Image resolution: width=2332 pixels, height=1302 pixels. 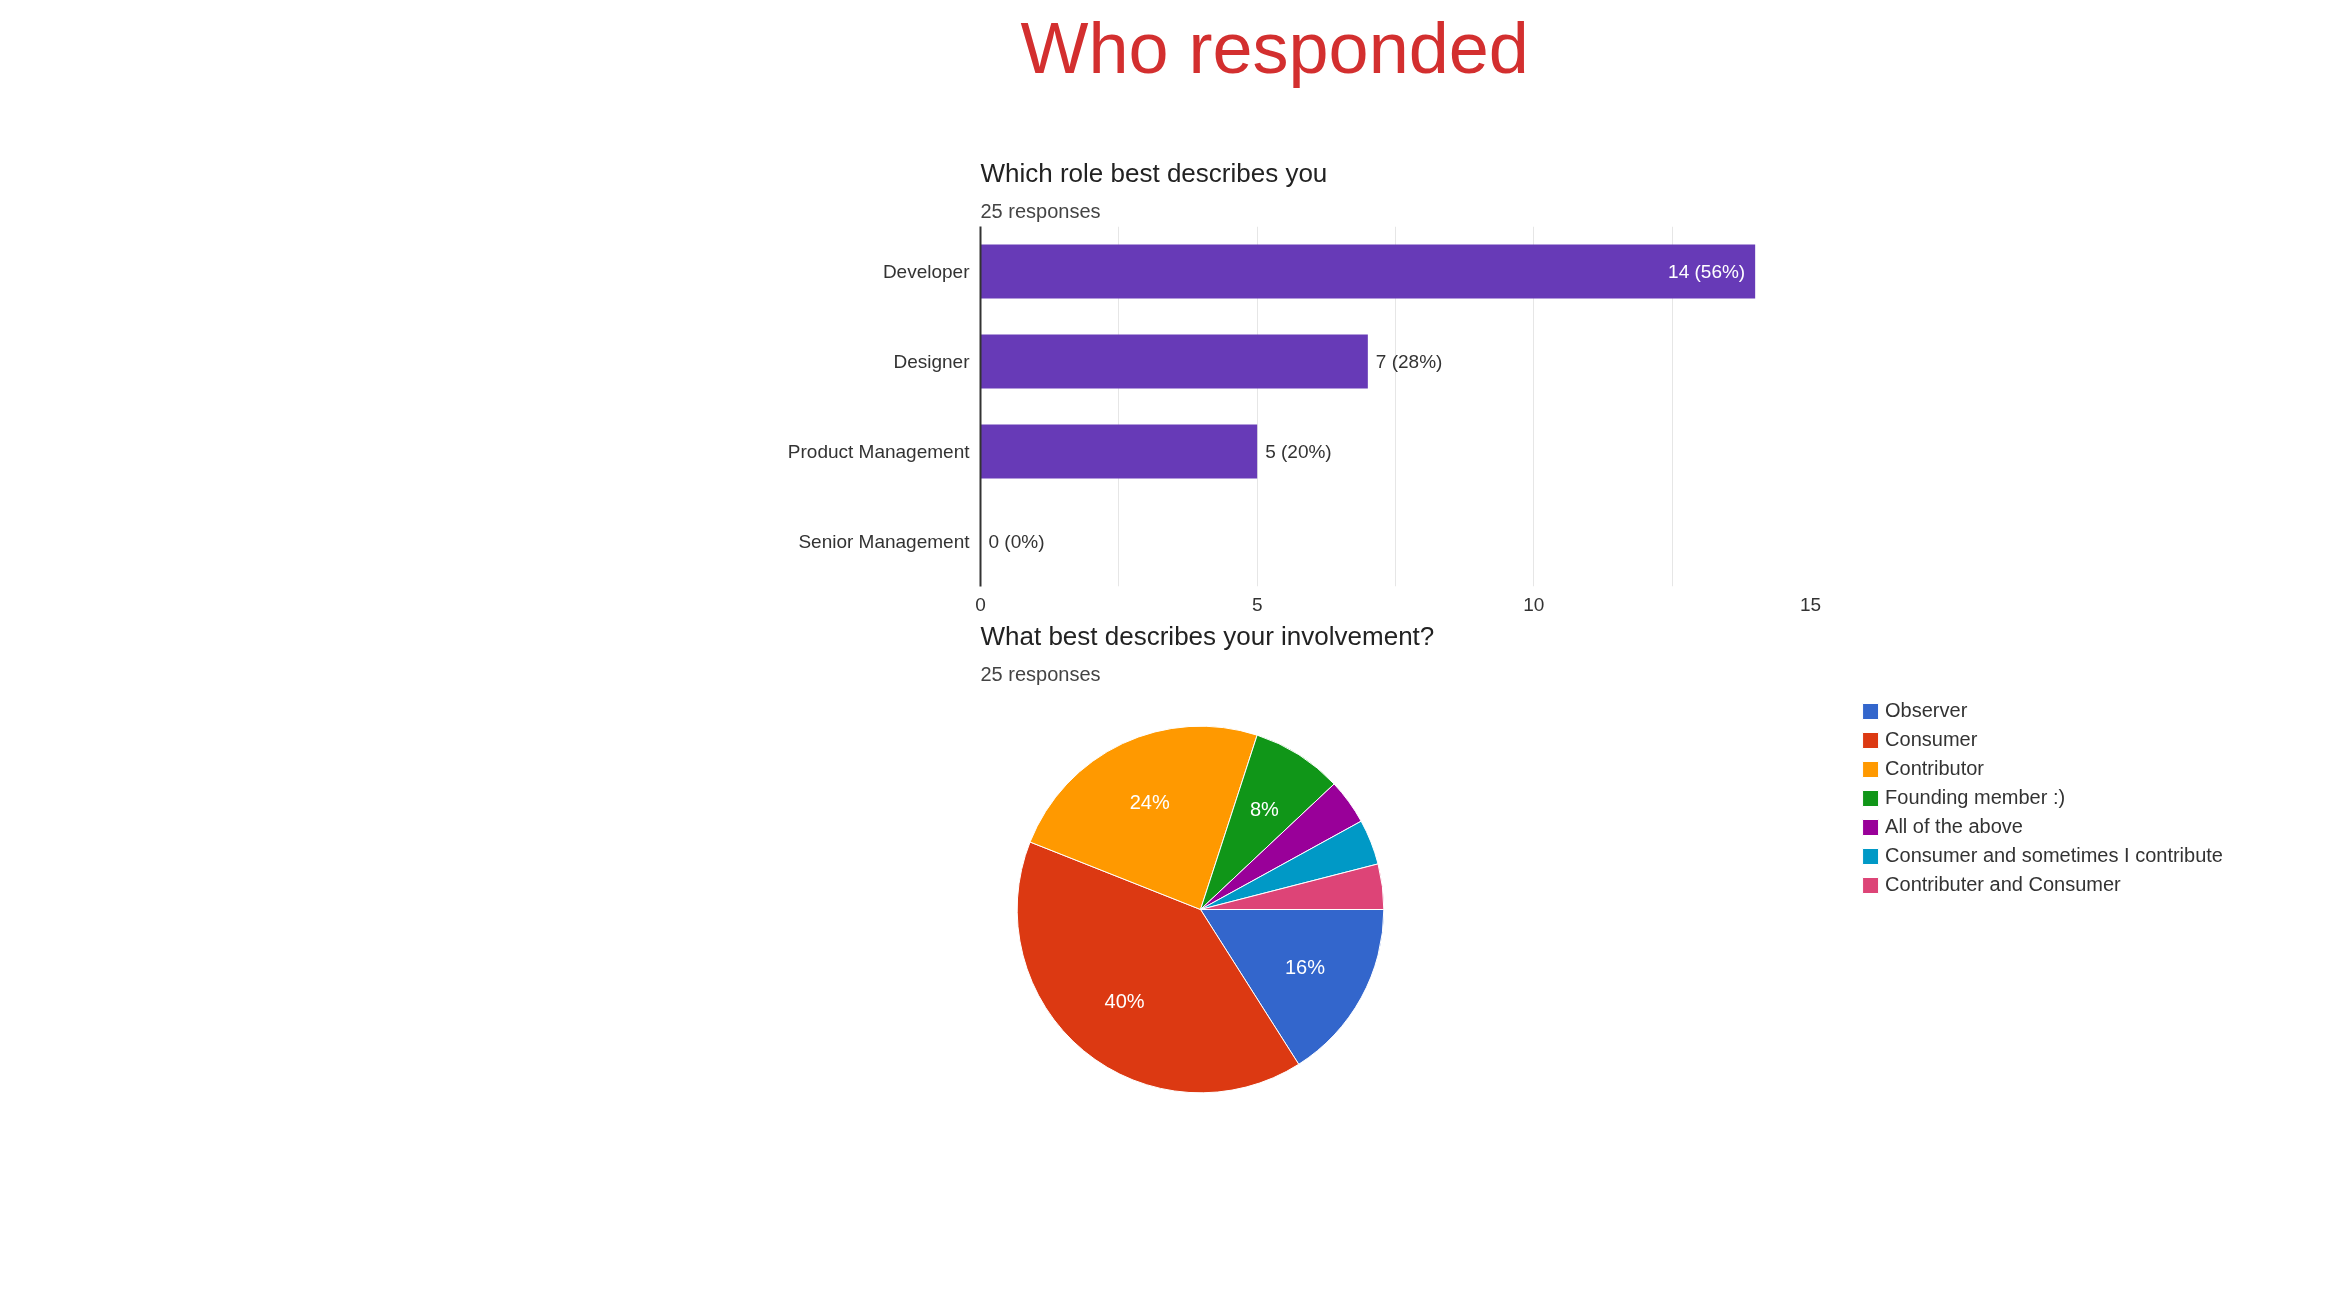 What do you see at coordinates (2054, 855) in the screenshot?
I see `legend-label: Consumer and sometimes I contribute` at bounding box center [2054, 855].